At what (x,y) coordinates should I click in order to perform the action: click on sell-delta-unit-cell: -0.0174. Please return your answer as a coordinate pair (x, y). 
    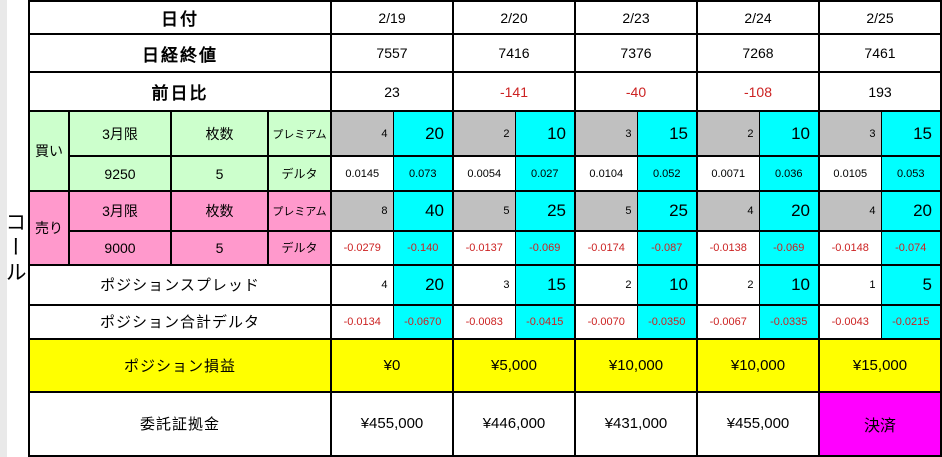
    Looking at the image, I should click on (606, 248).